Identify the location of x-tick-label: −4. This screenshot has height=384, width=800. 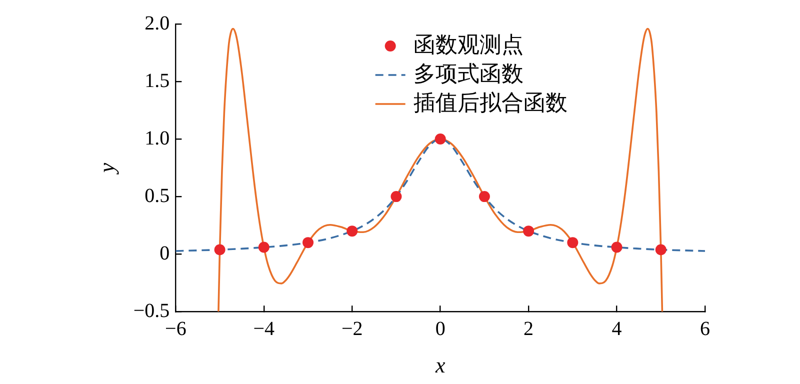
(264, 329).